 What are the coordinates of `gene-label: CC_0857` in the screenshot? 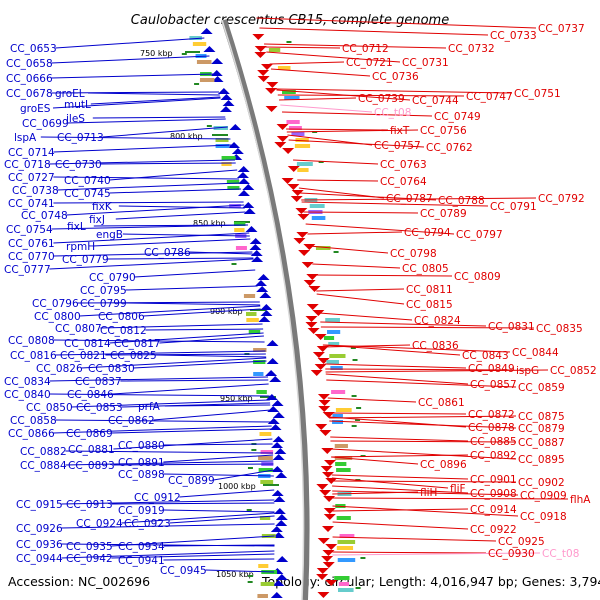 It's located at (493, 385).